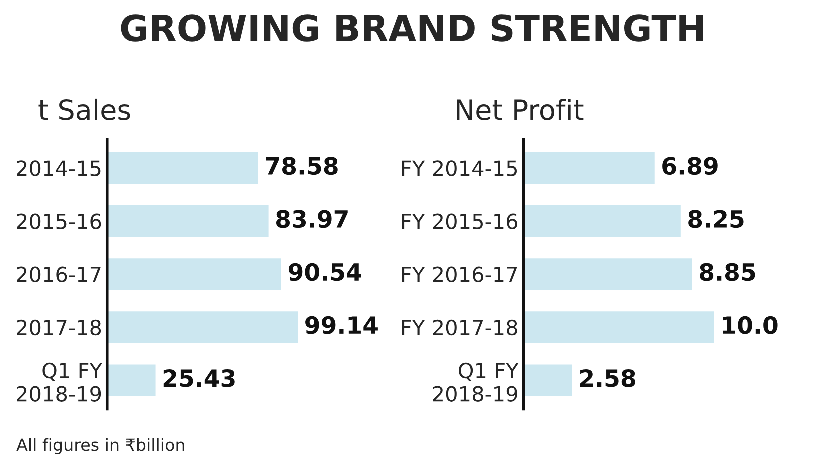 The height and width of the screenshot is (465, 826). I want to click on y-tick-label: FY 2014-15, so click(460, 168).